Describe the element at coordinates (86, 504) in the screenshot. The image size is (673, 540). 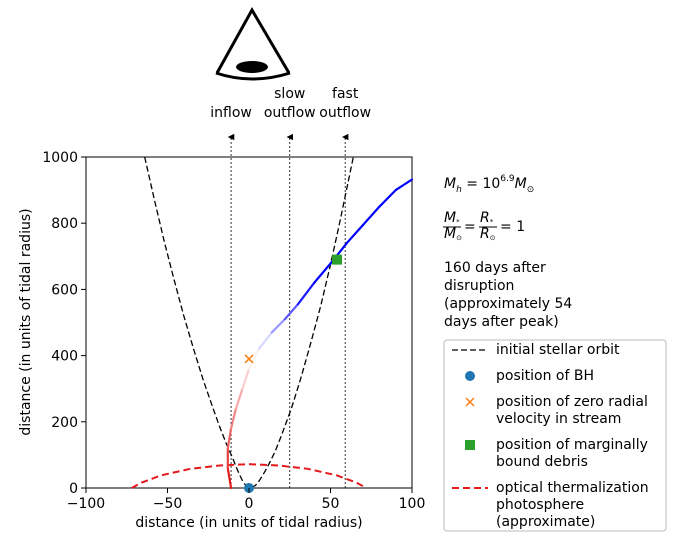
I see `x-tick-label: −100` at that location.